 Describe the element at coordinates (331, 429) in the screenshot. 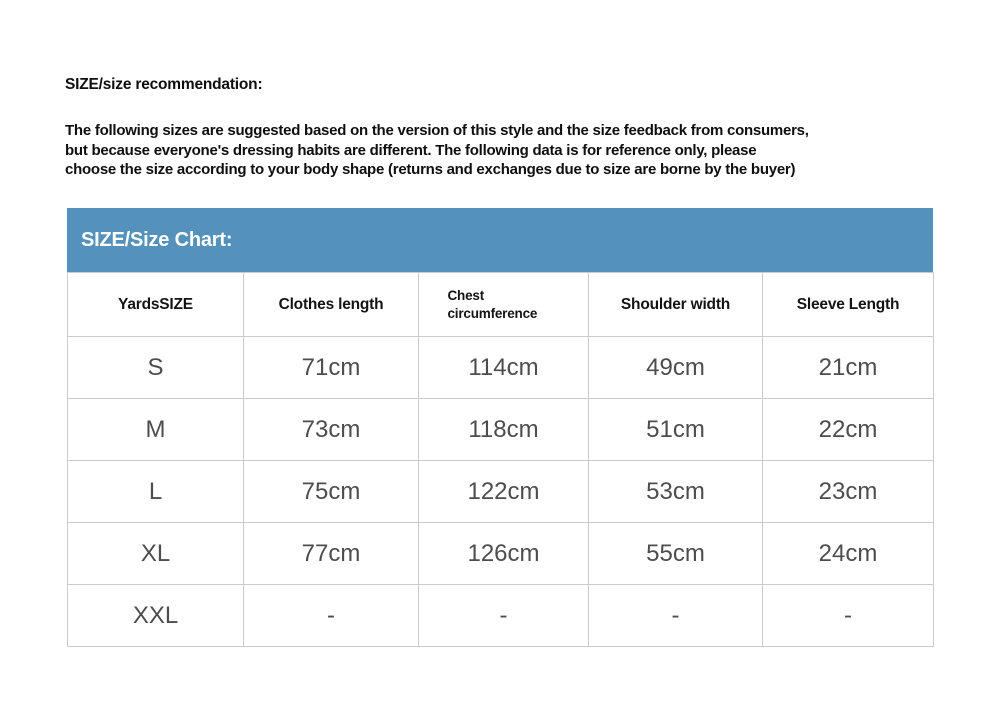

I see `cell-clothes-length: 73cm` at that location.